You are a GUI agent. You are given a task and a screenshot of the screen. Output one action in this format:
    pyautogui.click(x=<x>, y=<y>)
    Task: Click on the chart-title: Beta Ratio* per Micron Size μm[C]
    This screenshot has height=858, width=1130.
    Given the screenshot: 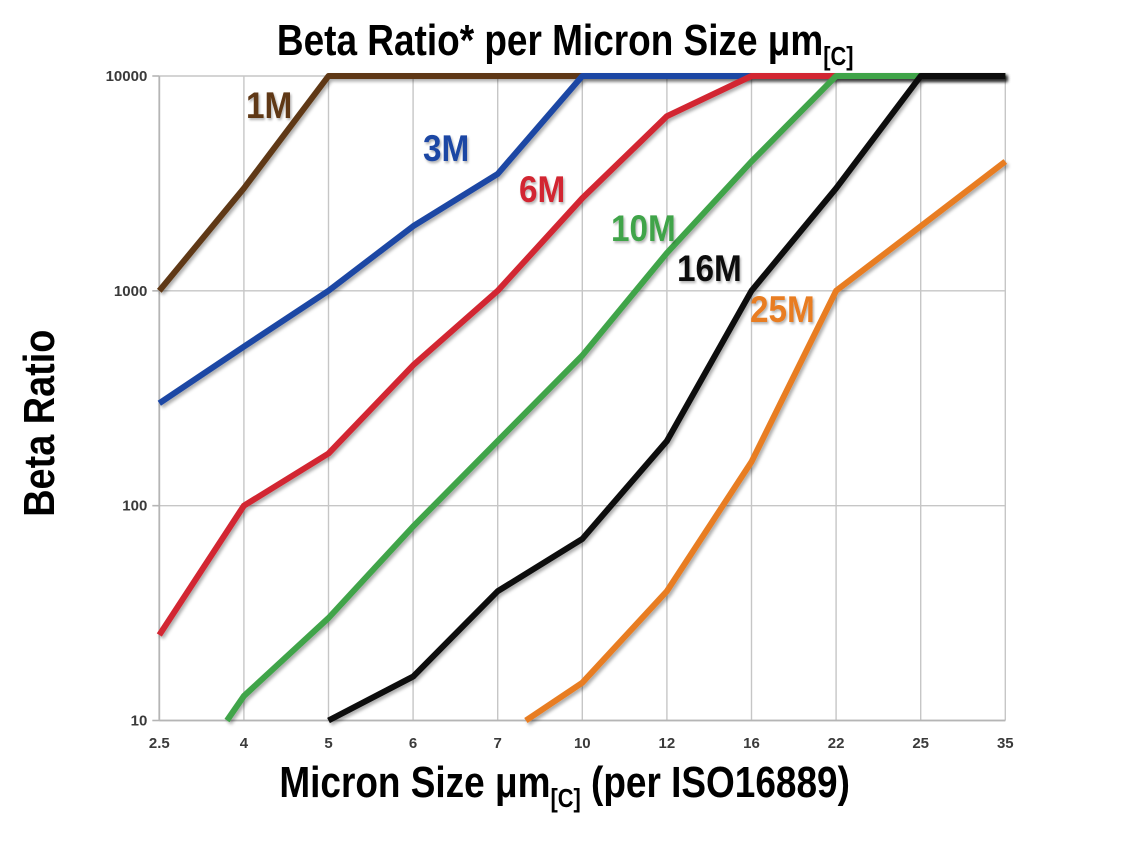 What is the action you would take?
    pyautogui.click(x=565, y=43)
    